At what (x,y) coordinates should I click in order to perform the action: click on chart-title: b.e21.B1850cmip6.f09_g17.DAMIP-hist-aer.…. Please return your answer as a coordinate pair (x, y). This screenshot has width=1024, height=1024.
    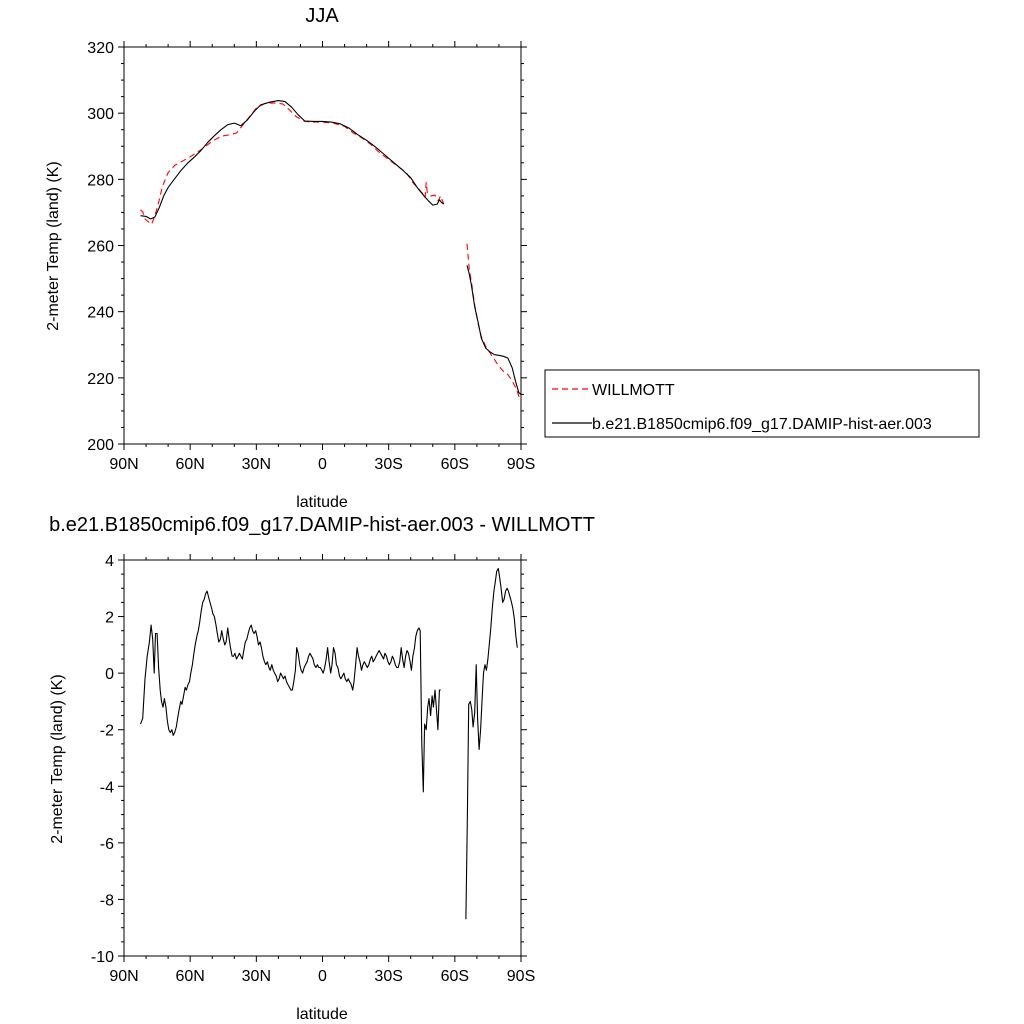
    Looking at the image, I should click on (322, 525).